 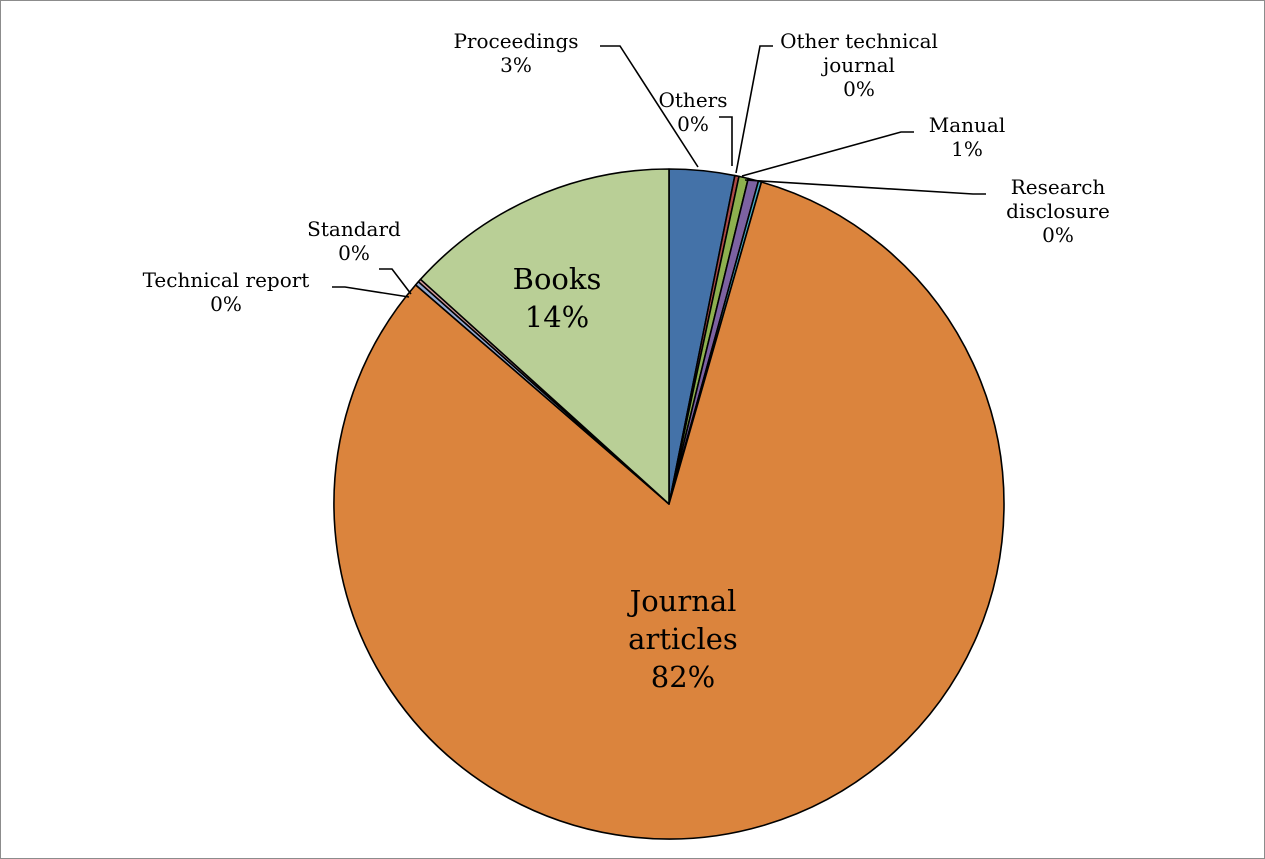 What do you see at coordinates (827, 154) in the screenshot?
I see `leader-line-manual` at bounding box center [827, 154].